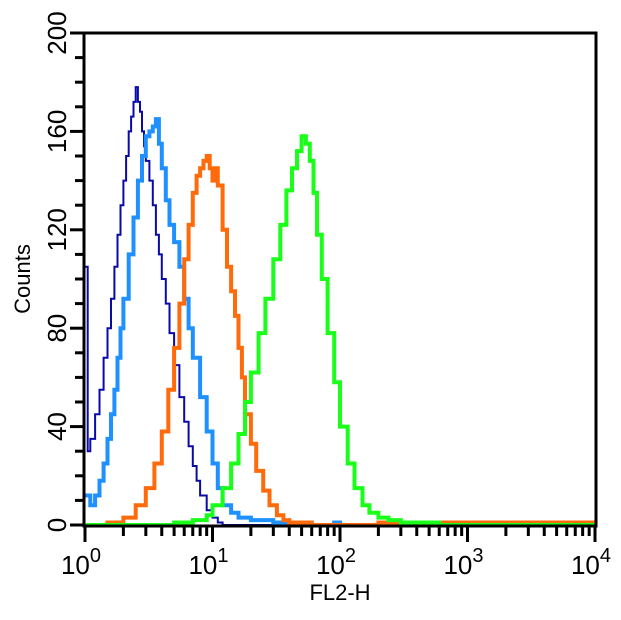 The height and width of the screenshot is (620, 621). I want to click on x-tick-label: 10³, so click(463, 562).